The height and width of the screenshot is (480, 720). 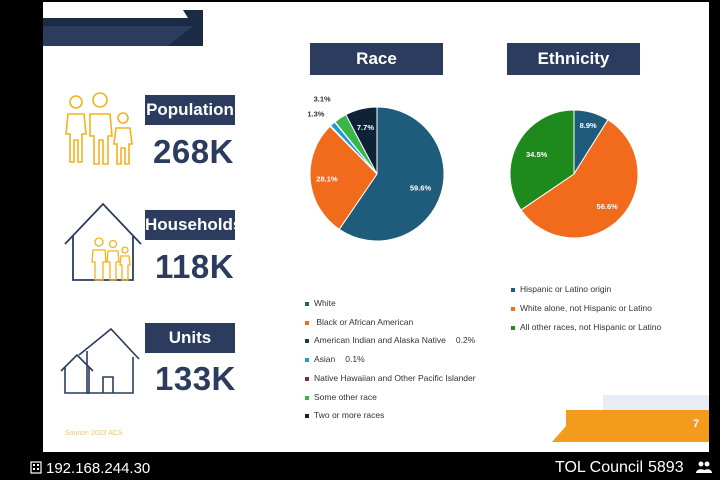 What do you see at coordinates (322, 99) in the screenshot?
I see `data-label: 3.1%` at bounding box center [322, 99].